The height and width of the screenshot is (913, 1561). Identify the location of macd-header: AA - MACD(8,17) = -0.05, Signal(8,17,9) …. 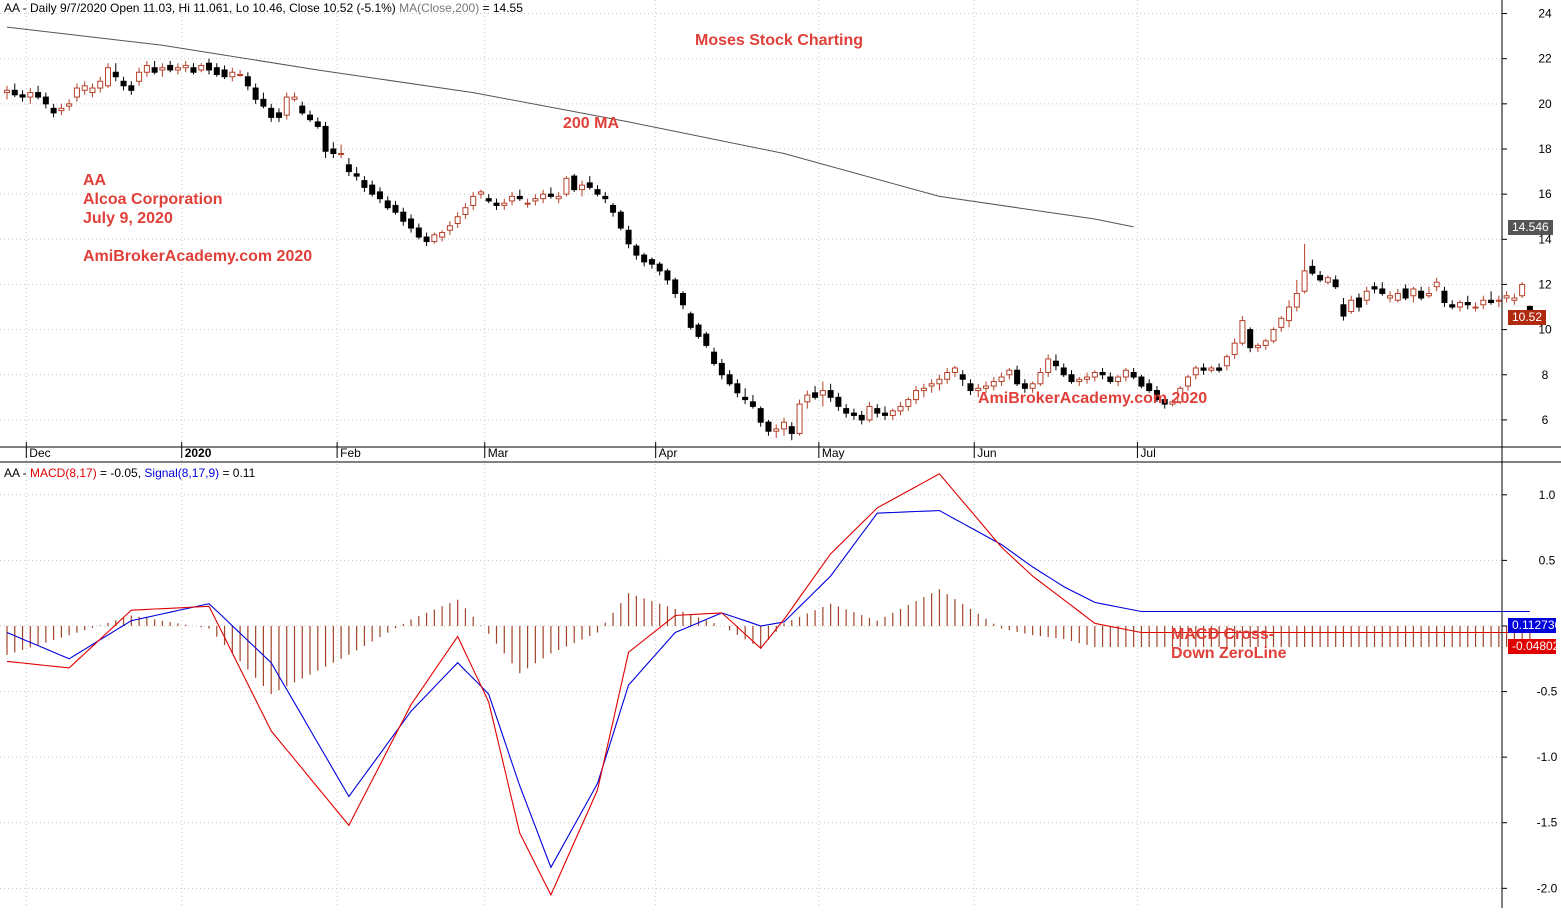
(129, 473).